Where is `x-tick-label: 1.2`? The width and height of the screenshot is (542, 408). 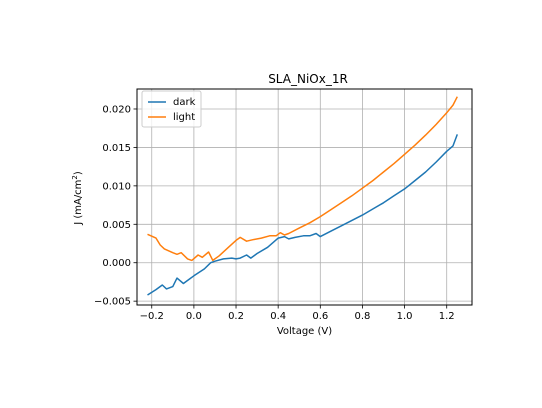 x-tick-label: 1.2 is located at coordinates (447, 316).